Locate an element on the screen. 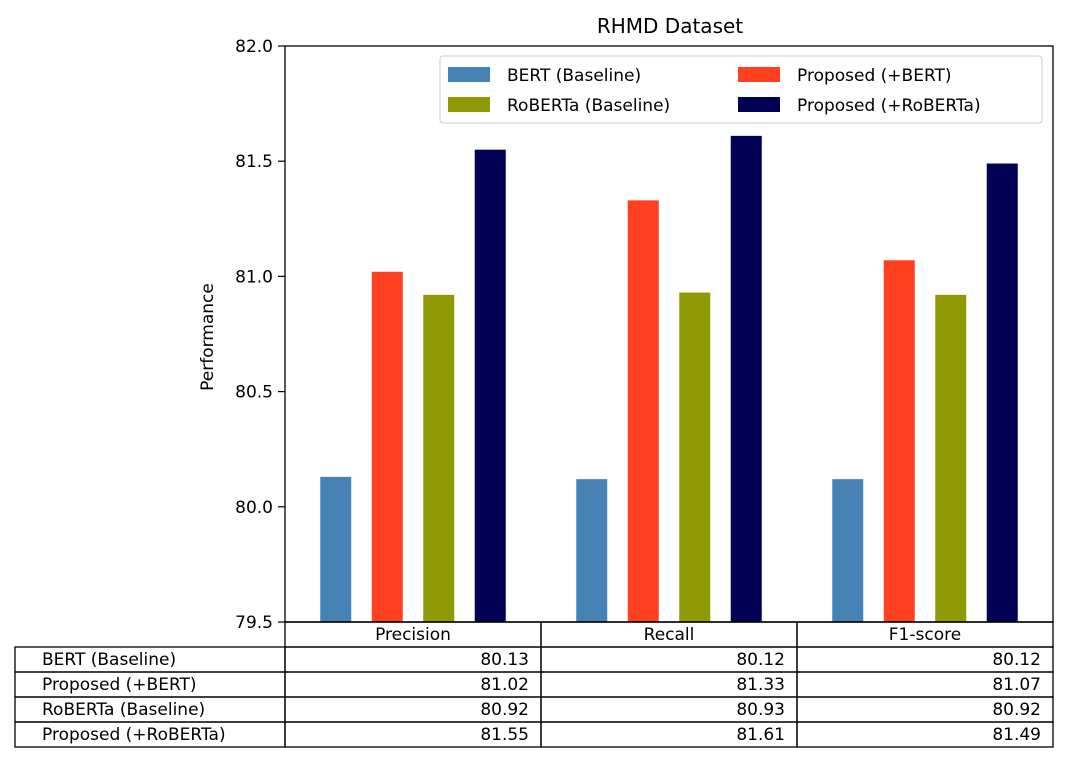 Image resolution: width=1068 pixels, height=762 pixels. bar-bert-baseline-recall is located at coordinates (592, 550).